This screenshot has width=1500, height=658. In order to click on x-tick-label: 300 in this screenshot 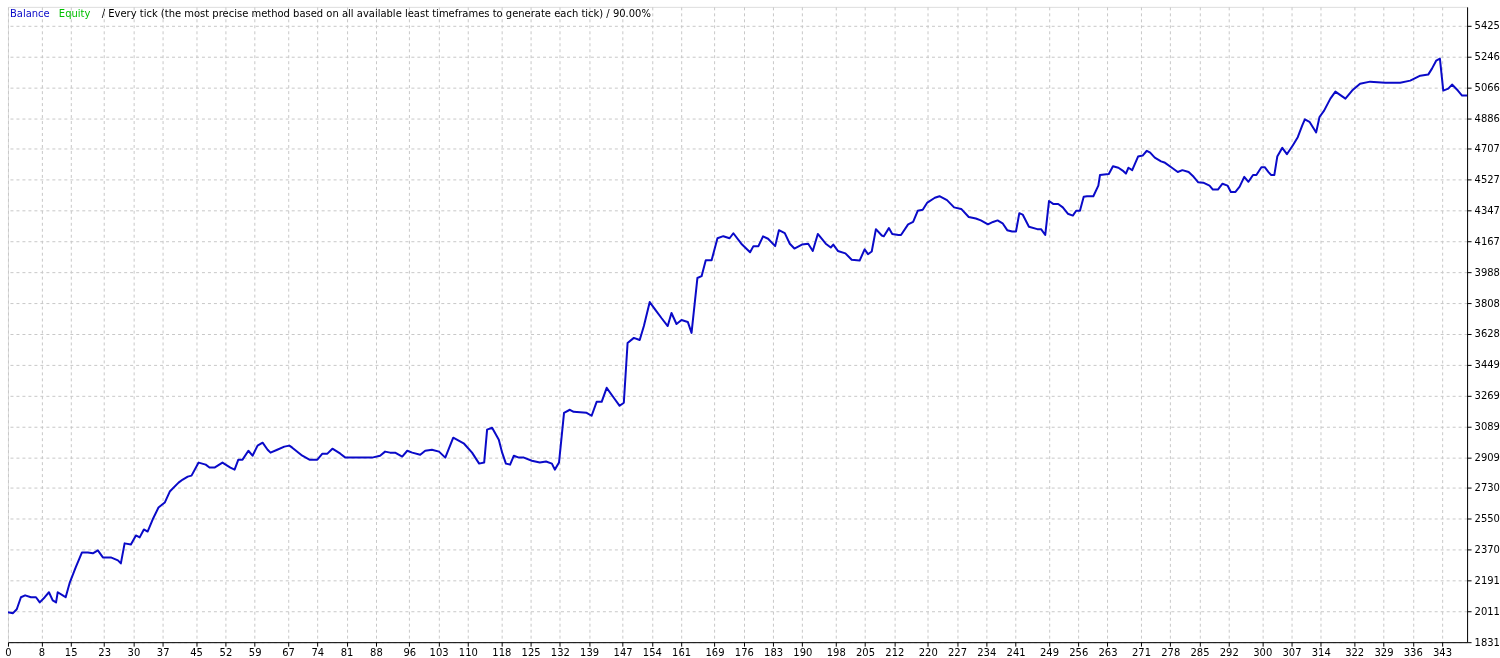, I will do `click(1263, 652)`.